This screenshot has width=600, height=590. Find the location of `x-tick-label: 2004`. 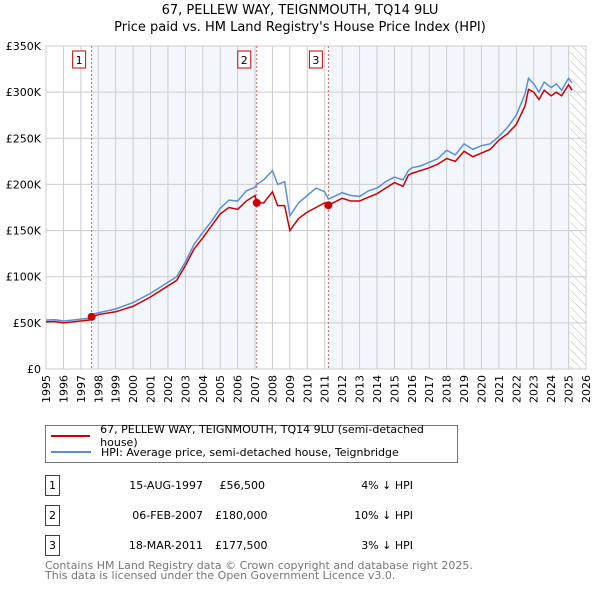

x-tick-label: 2004 is located at coordinates (203, 389).